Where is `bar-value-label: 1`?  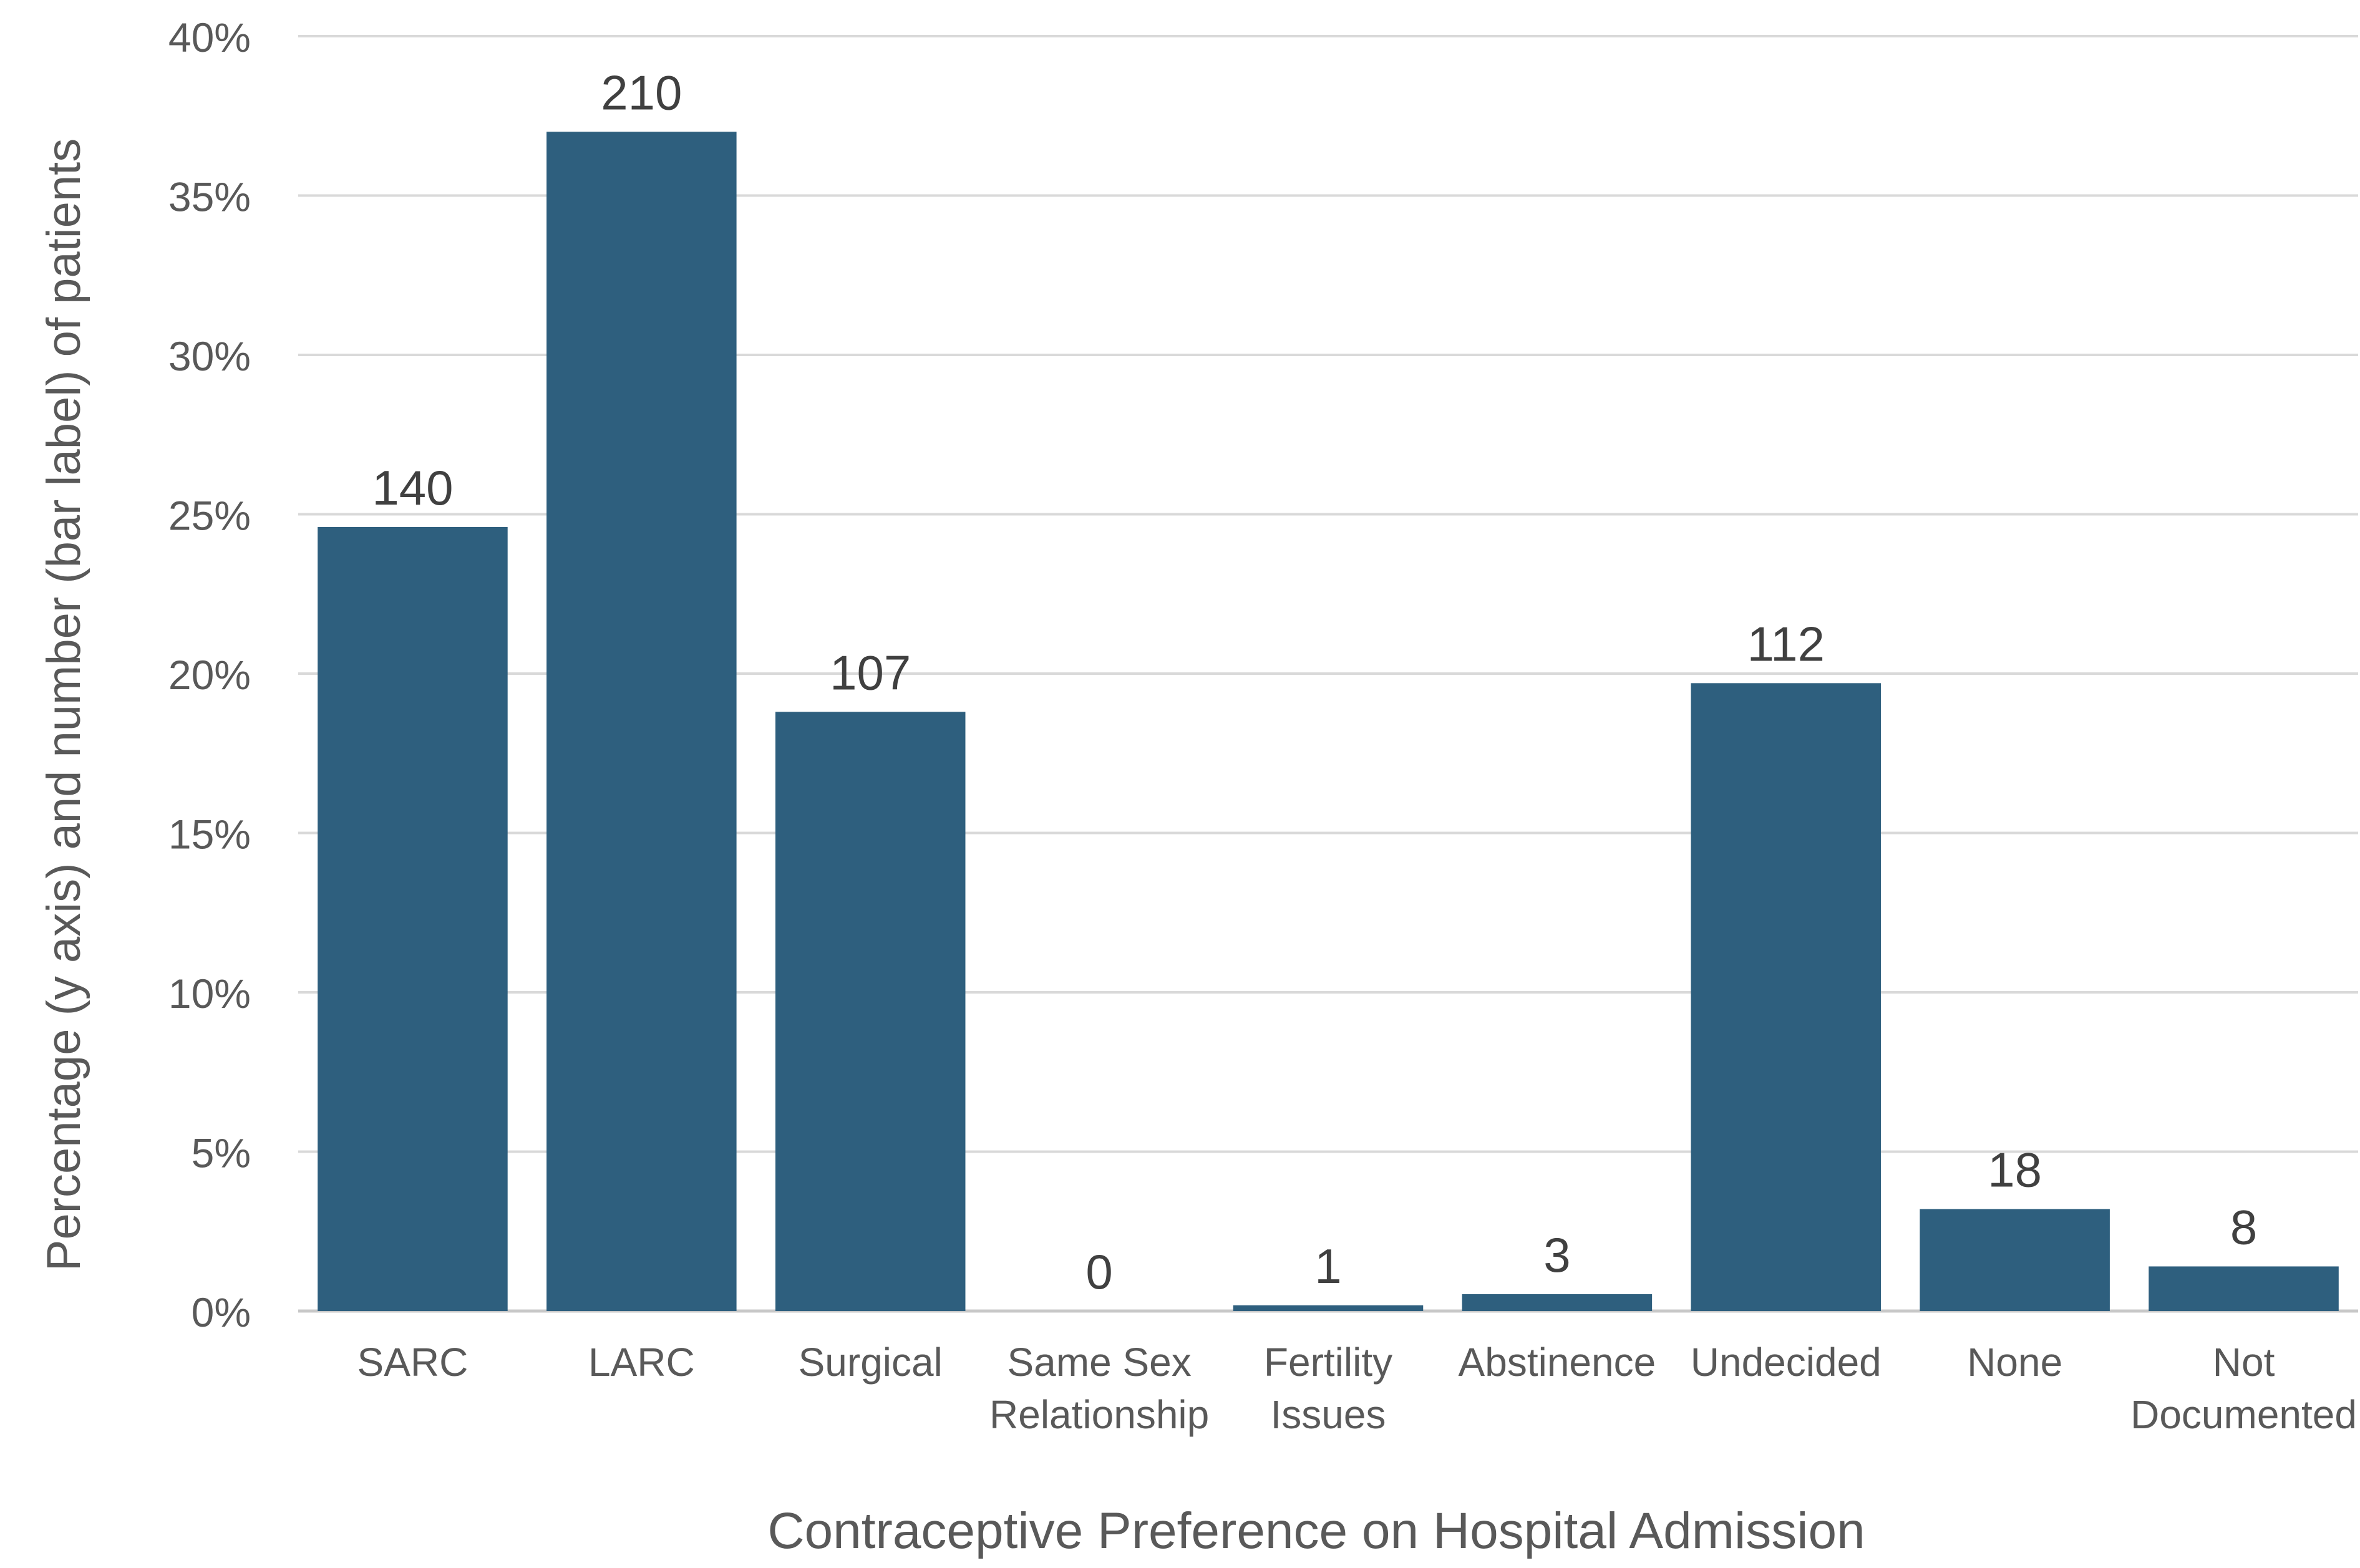 bar-value-label: 1 is located at coordinates (1327, 1266).